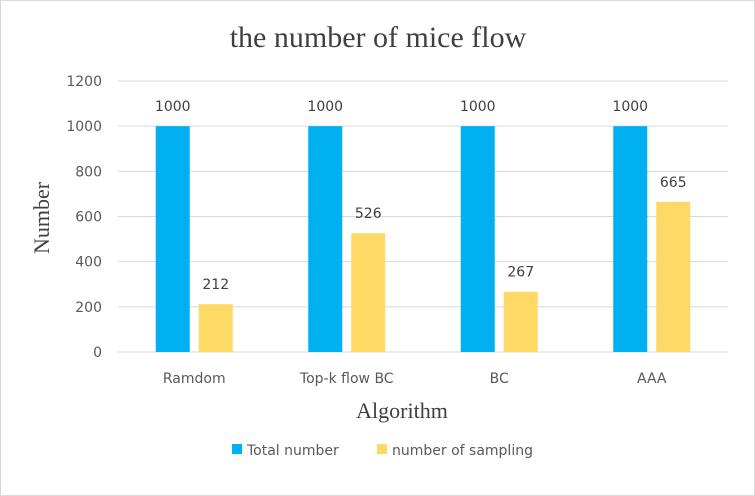  Describe the element at coordinates (346, 379) in the screenshot. I see `x-category-label: Top-k flow BC` at that location.